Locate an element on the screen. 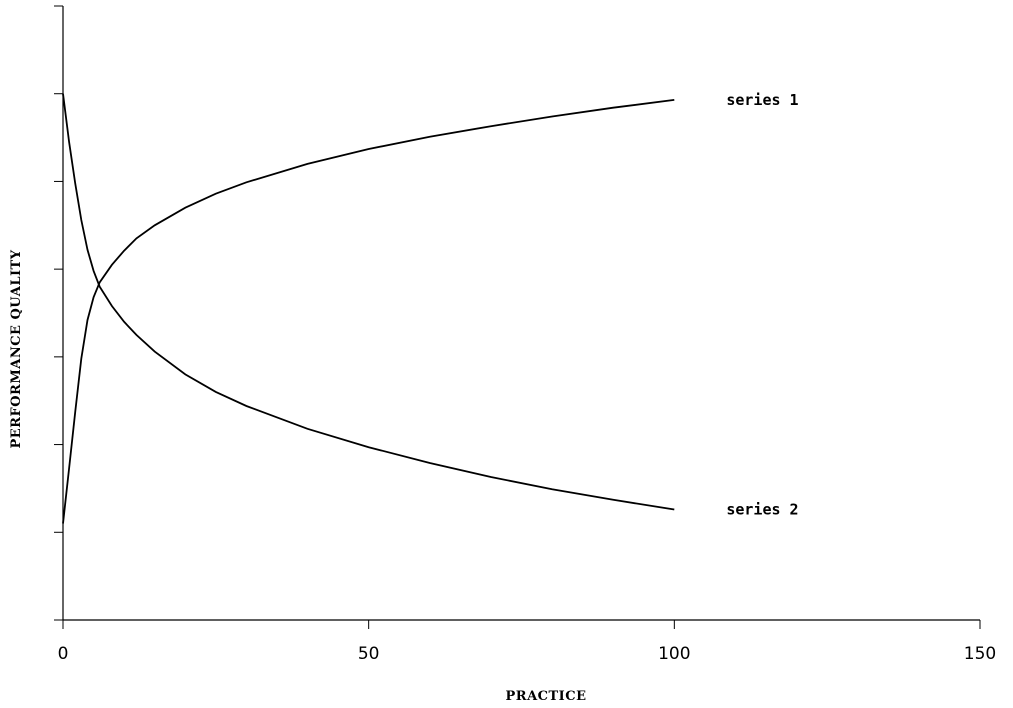 The image size is (1013, 708). series-label-1: series 1 is located at coordinates (762, 100).